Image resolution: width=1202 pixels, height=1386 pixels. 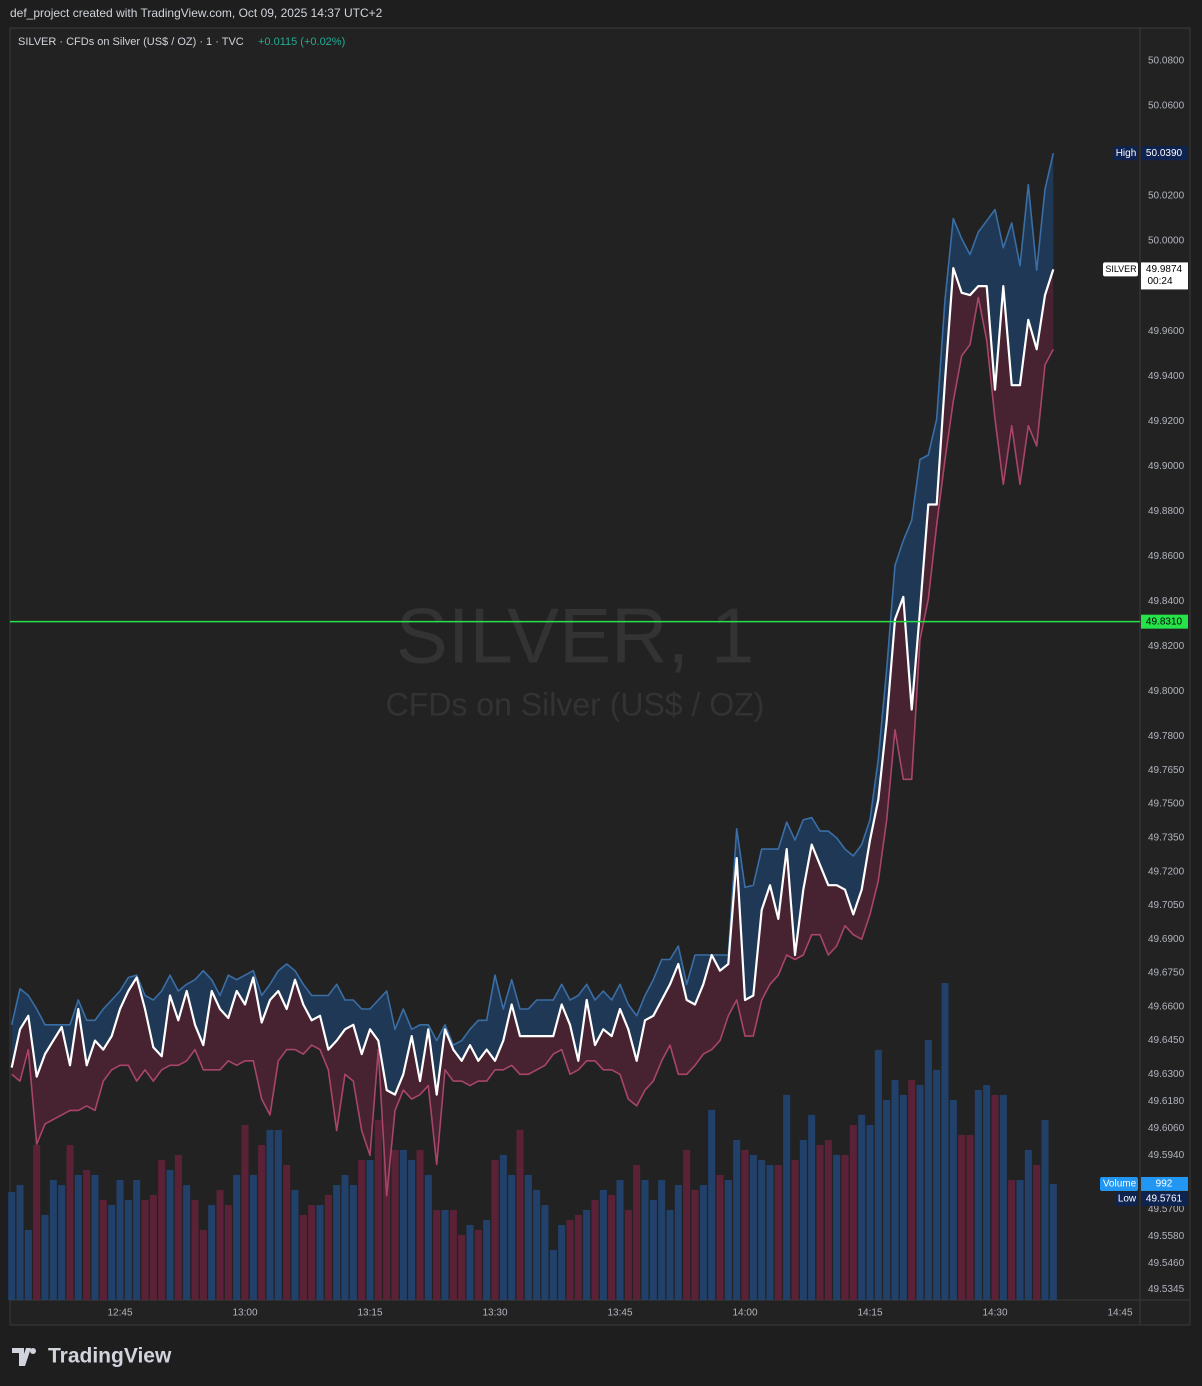 I want to click on x-tick-label: 13:00, so click(x=244, y=1313).